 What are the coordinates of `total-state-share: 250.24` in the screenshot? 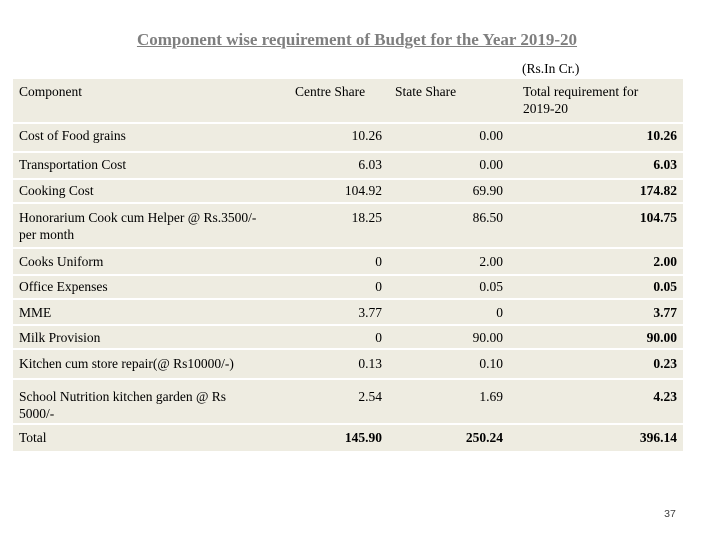 It's located at (447, 439).